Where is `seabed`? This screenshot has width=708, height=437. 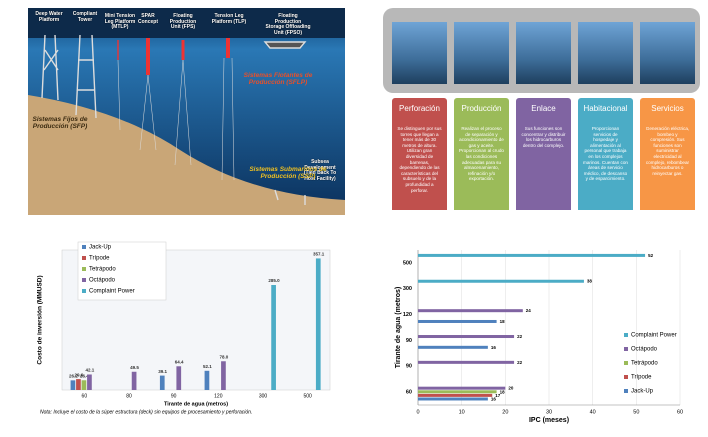 seabed is located at coordinates (186, 155).